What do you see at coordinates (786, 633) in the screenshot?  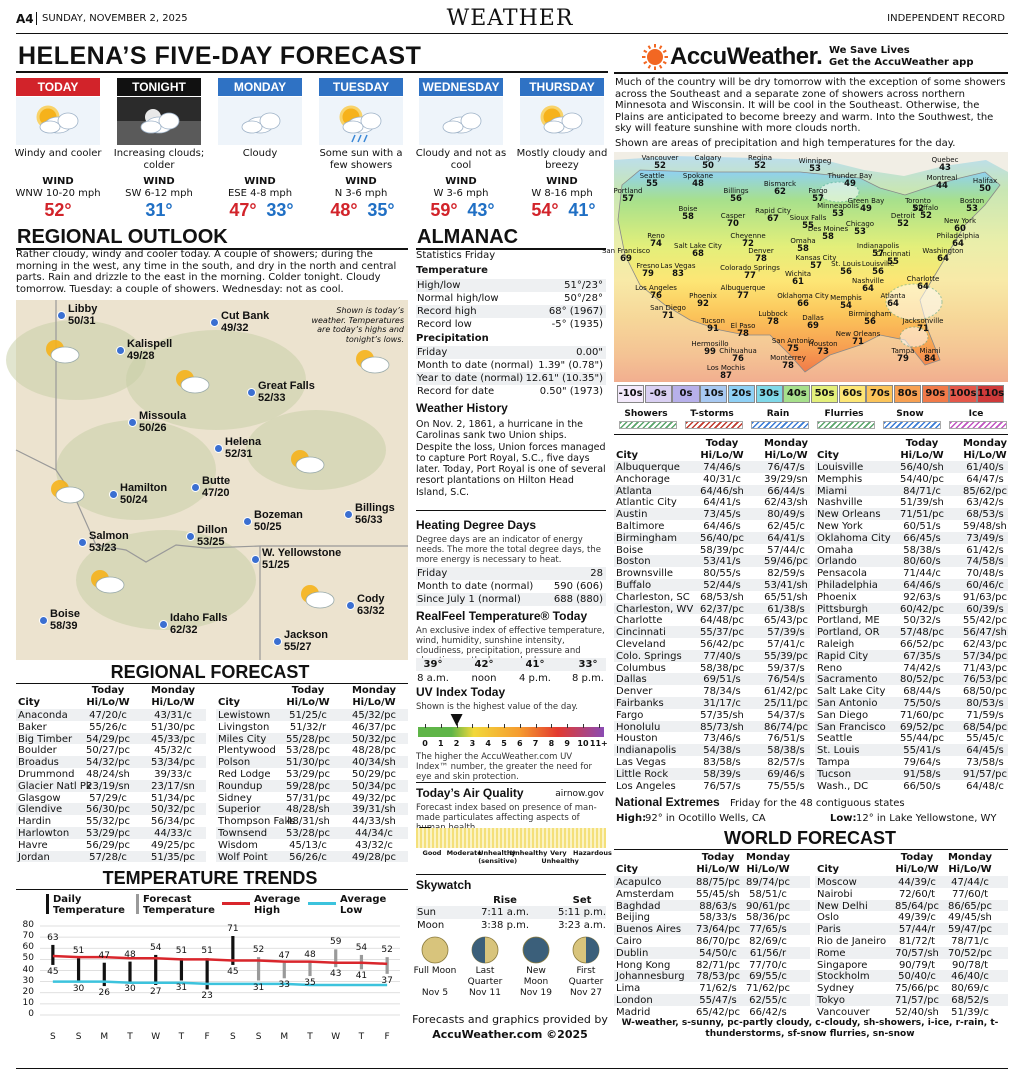 I see `monday: 57/39/s` at bounding box center [786, 633].